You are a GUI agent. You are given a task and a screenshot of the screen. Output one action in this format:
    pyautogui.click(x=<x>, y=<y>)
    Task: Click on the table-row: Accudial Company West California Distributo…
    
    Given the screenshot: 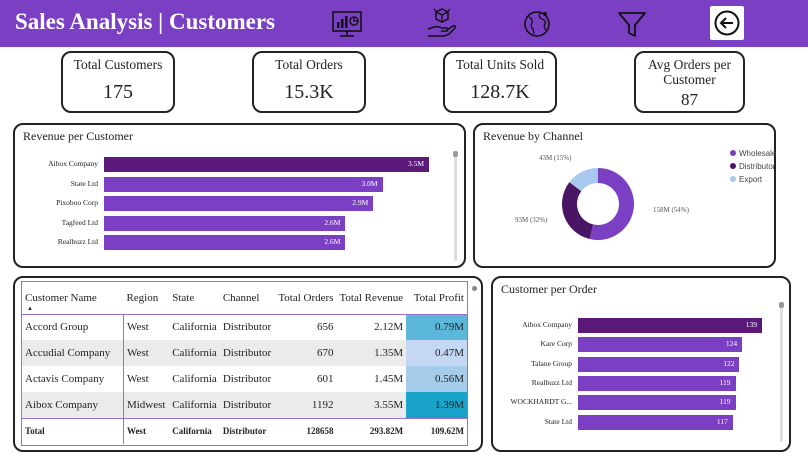 What is the action you would take?
    pyautogui.click(x=244, y=353)
    